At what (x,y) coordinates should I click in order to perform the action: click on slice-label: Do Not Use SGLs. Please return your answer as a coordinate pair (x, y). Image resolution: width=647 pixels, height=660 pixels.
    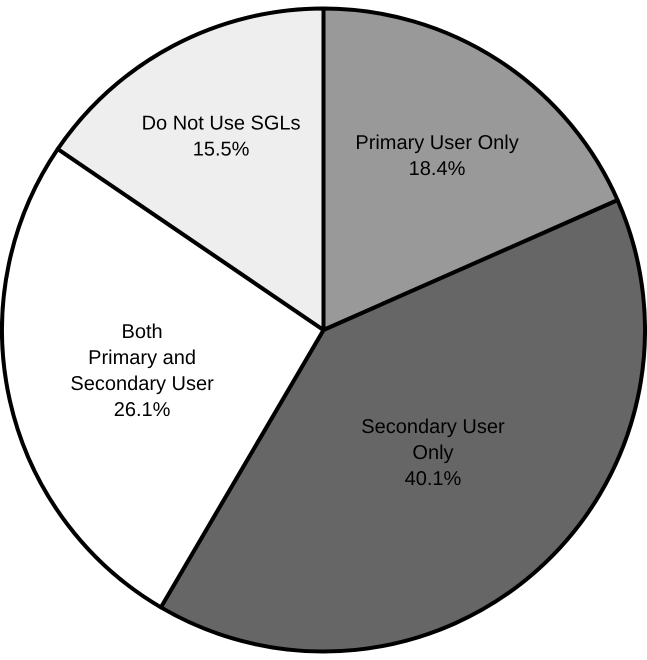
    Looking at the image, I should click on (221, 123).